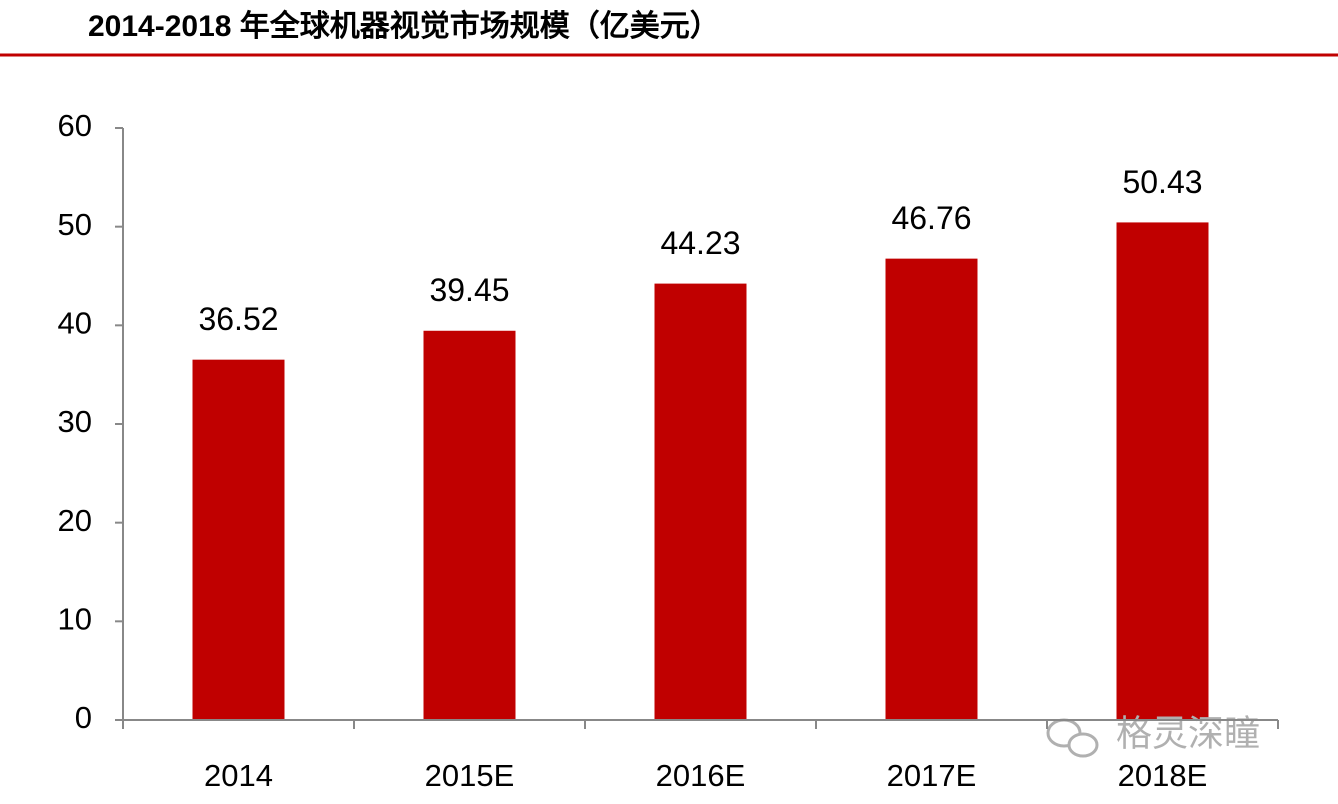 The image size is (1338, 804). What do you see at coordinates (1162, 182) in the screenshot?
I see `data-label: 50.43` at bounding box center [1162, 182].